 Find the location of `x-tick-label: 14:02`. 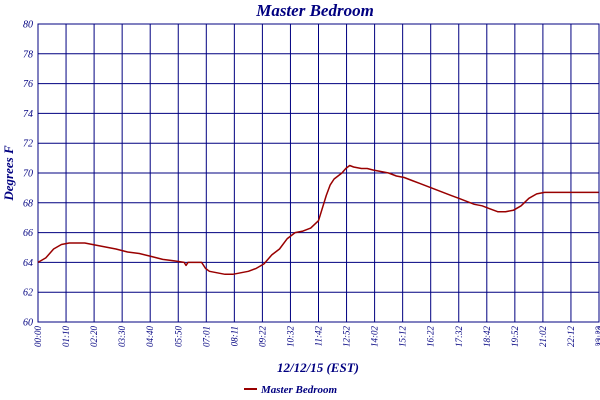

x-tick-label: 14:02 is located at coordinates (375, 336).